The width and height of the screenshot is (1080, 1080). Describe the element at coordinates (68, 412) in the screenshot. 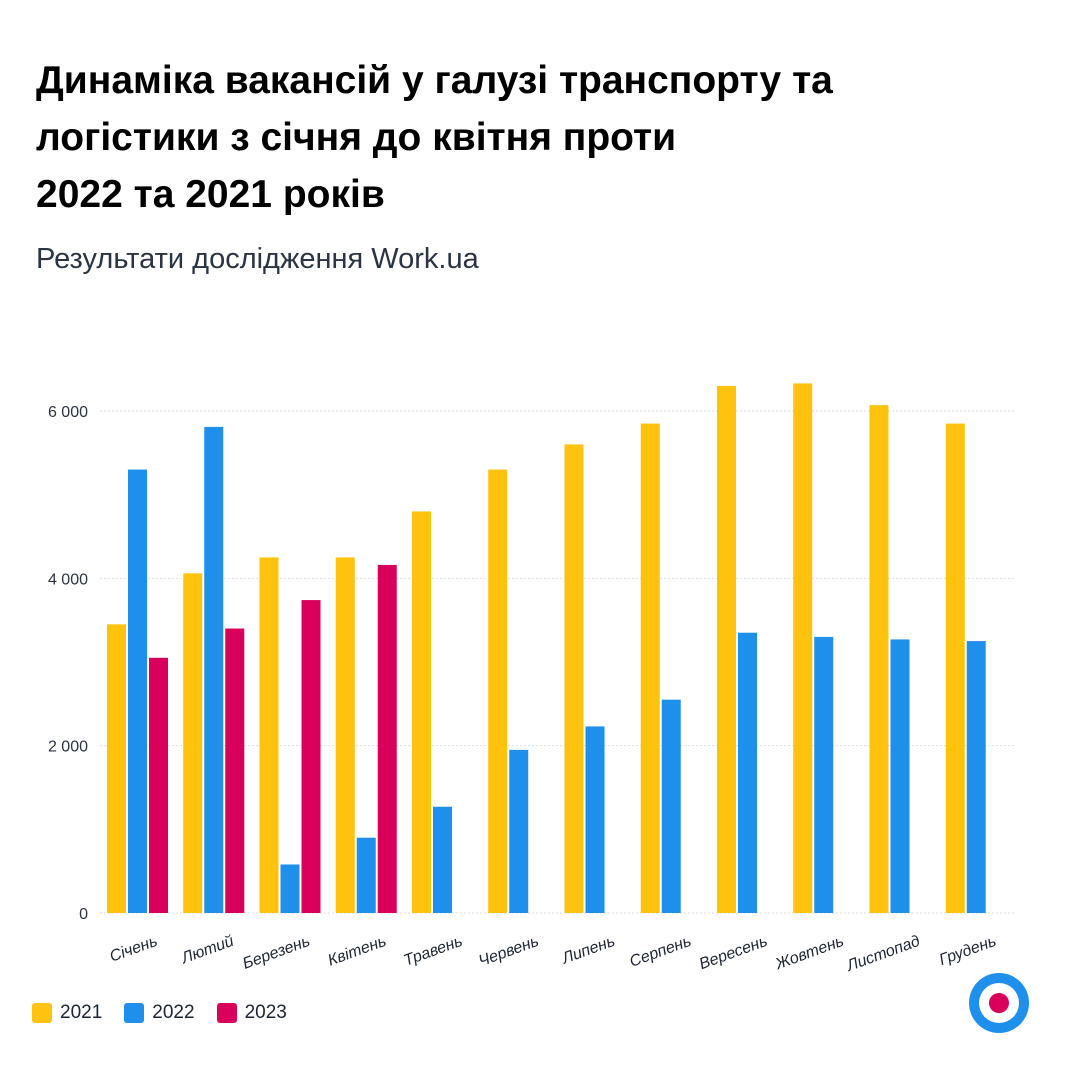

I see `y-tick-label: 6 000` at that location.